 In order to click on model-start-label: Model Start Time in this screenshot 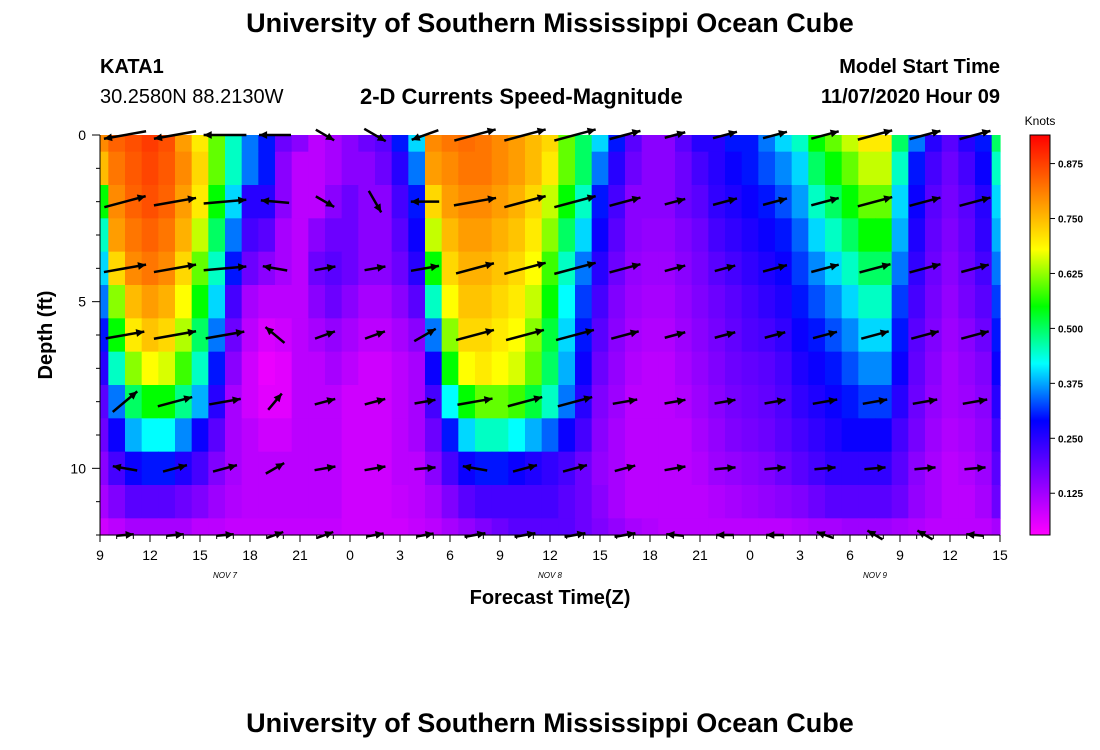, I will do `click(919, 67)`.